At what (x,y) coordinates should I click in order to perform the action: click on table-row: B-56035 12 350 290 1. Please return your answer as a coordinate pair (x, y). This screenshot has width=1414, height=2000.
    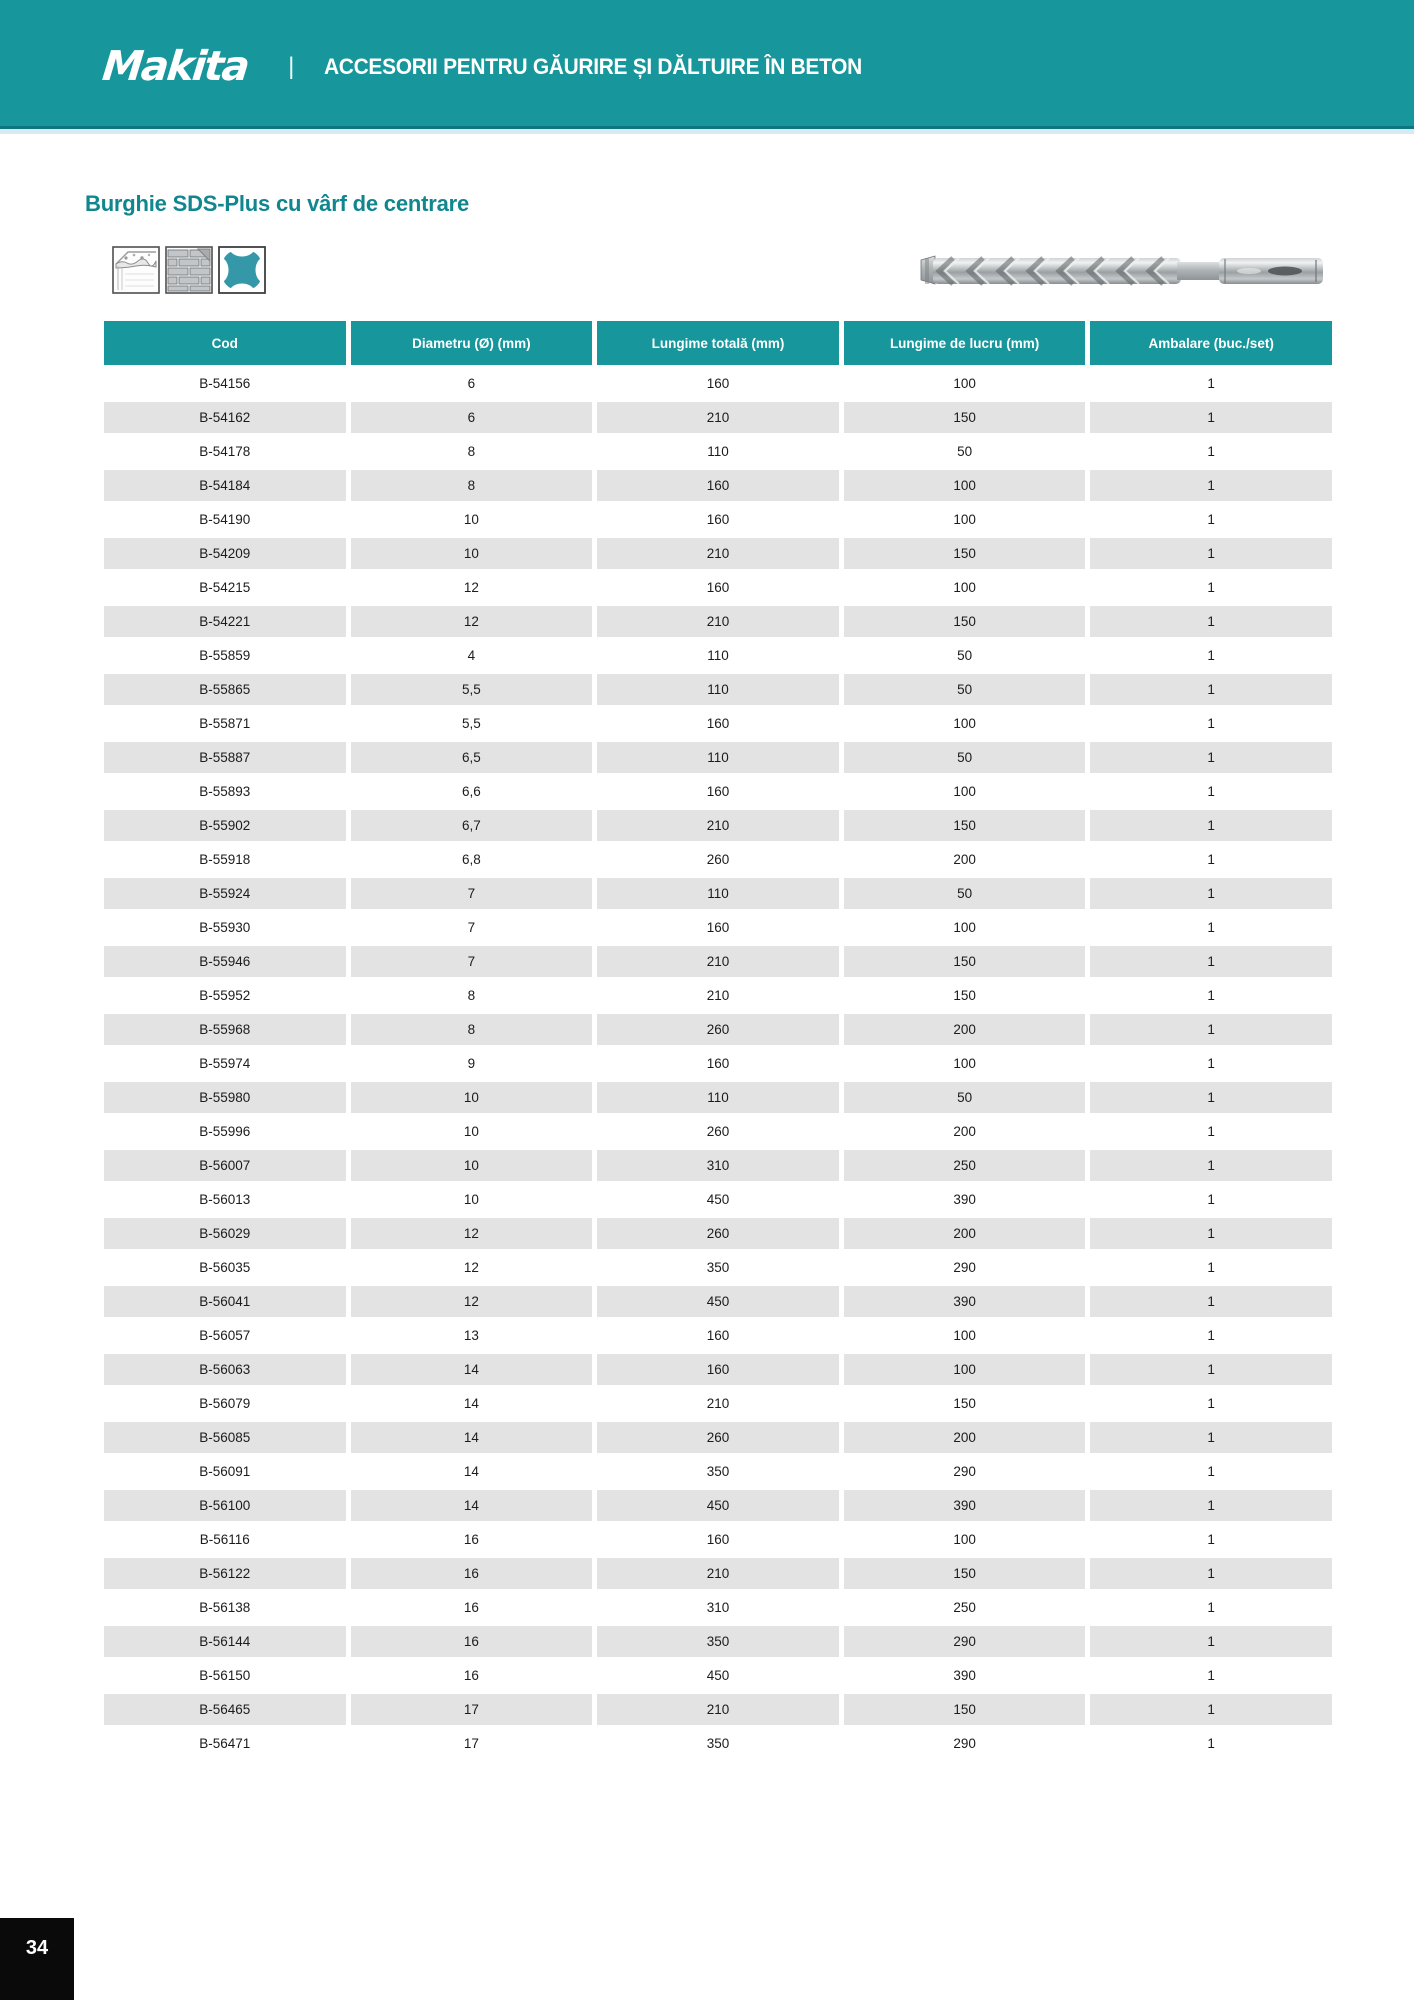
    Looking at the image, I should click on (718, 1267).